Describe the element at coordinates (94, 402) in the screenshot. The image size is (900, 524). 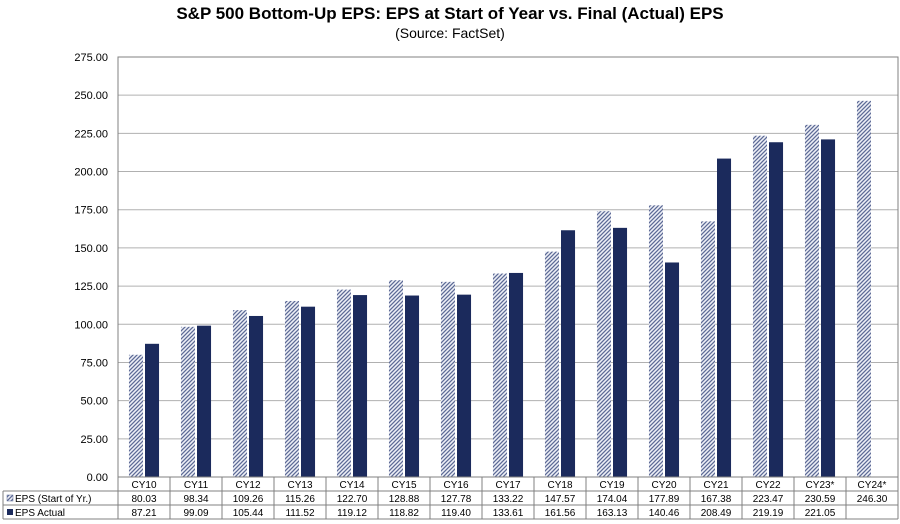
I see `y-tick-label: 50.00` at that location.